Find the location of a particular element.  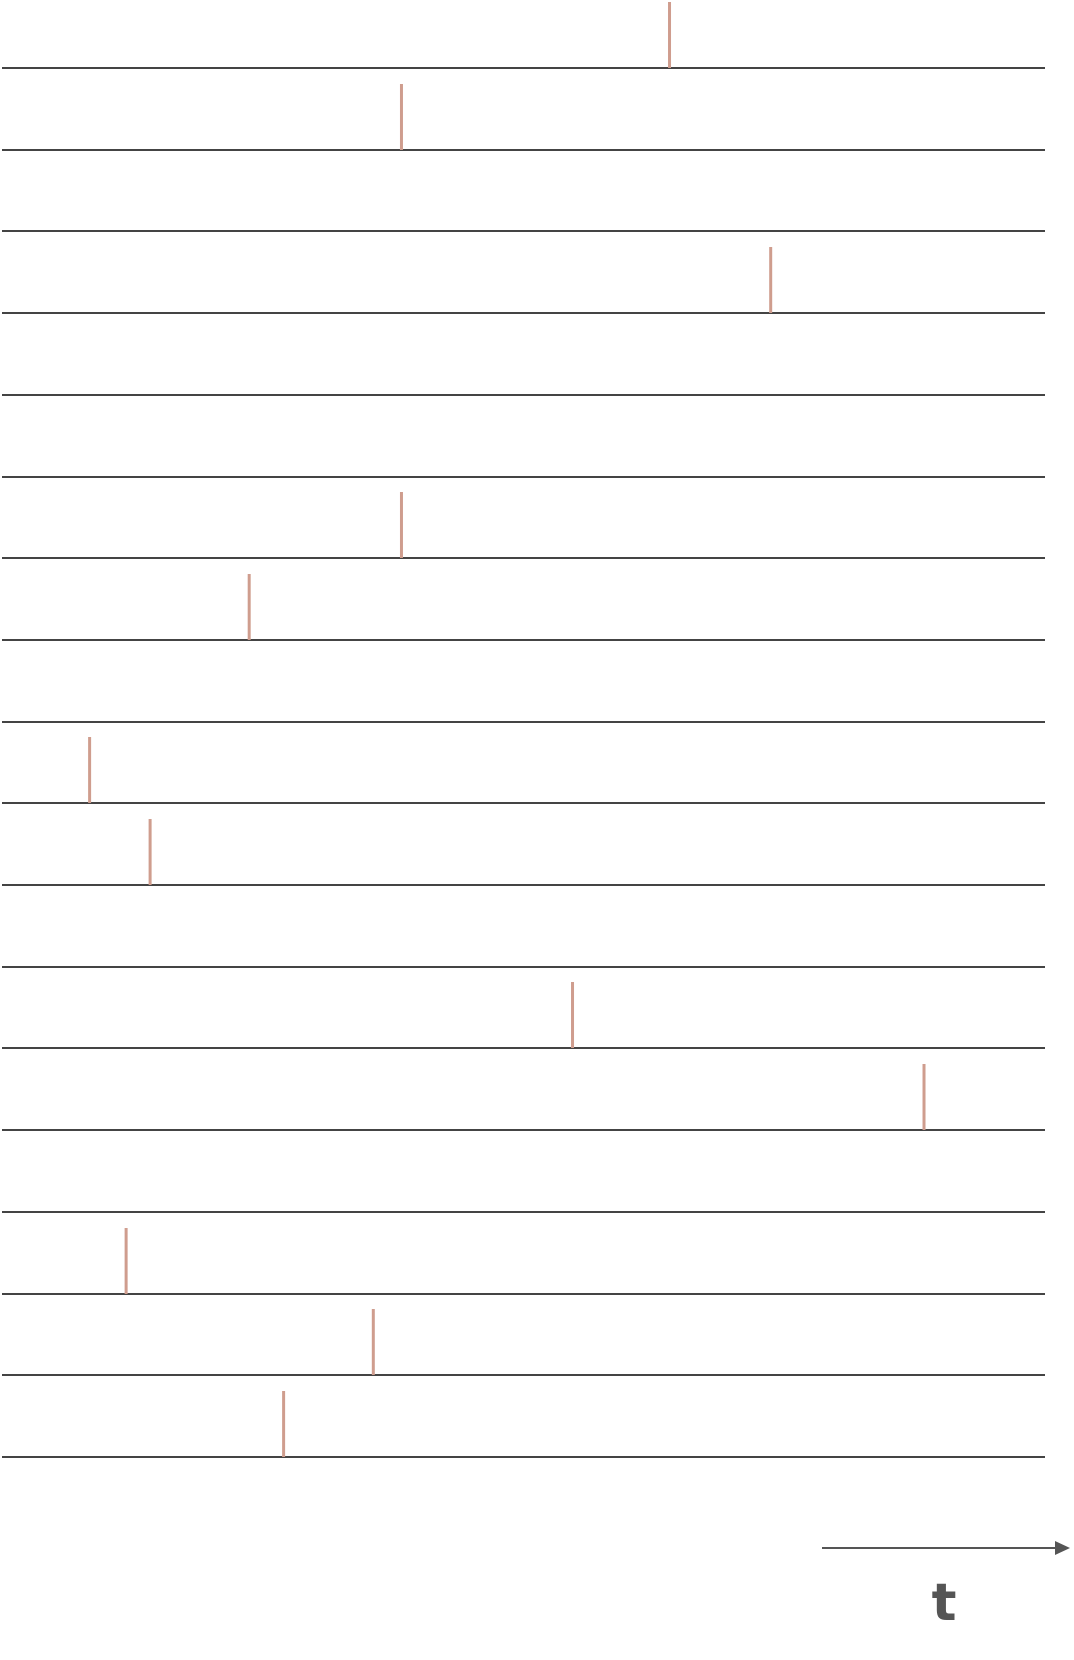

time-axis-label: t is located at coordinates (944, 1603).